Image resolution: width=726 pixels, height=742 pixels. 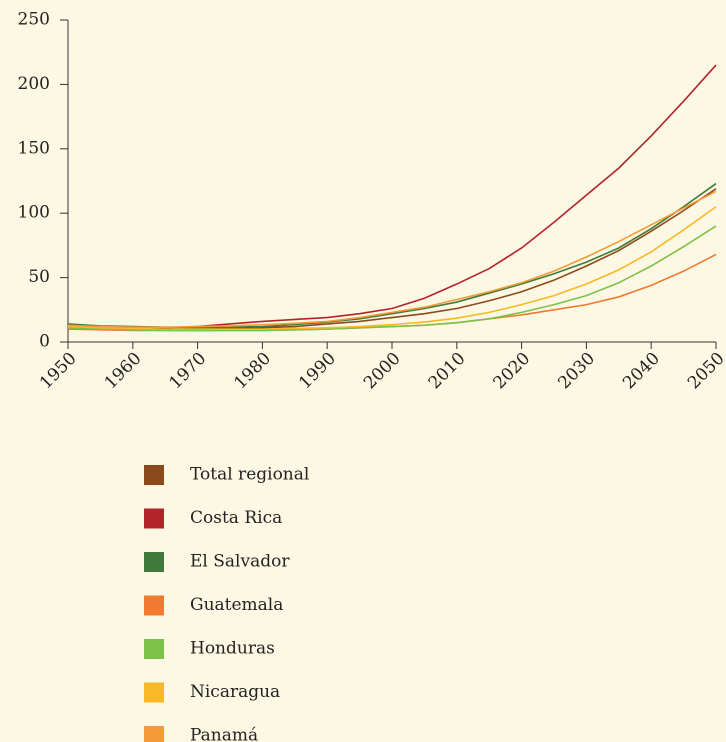 What do you see at coordinates (39, 277) in the screenshot?
I see `y-tick-label: 50` at bounding box center [39, 277].